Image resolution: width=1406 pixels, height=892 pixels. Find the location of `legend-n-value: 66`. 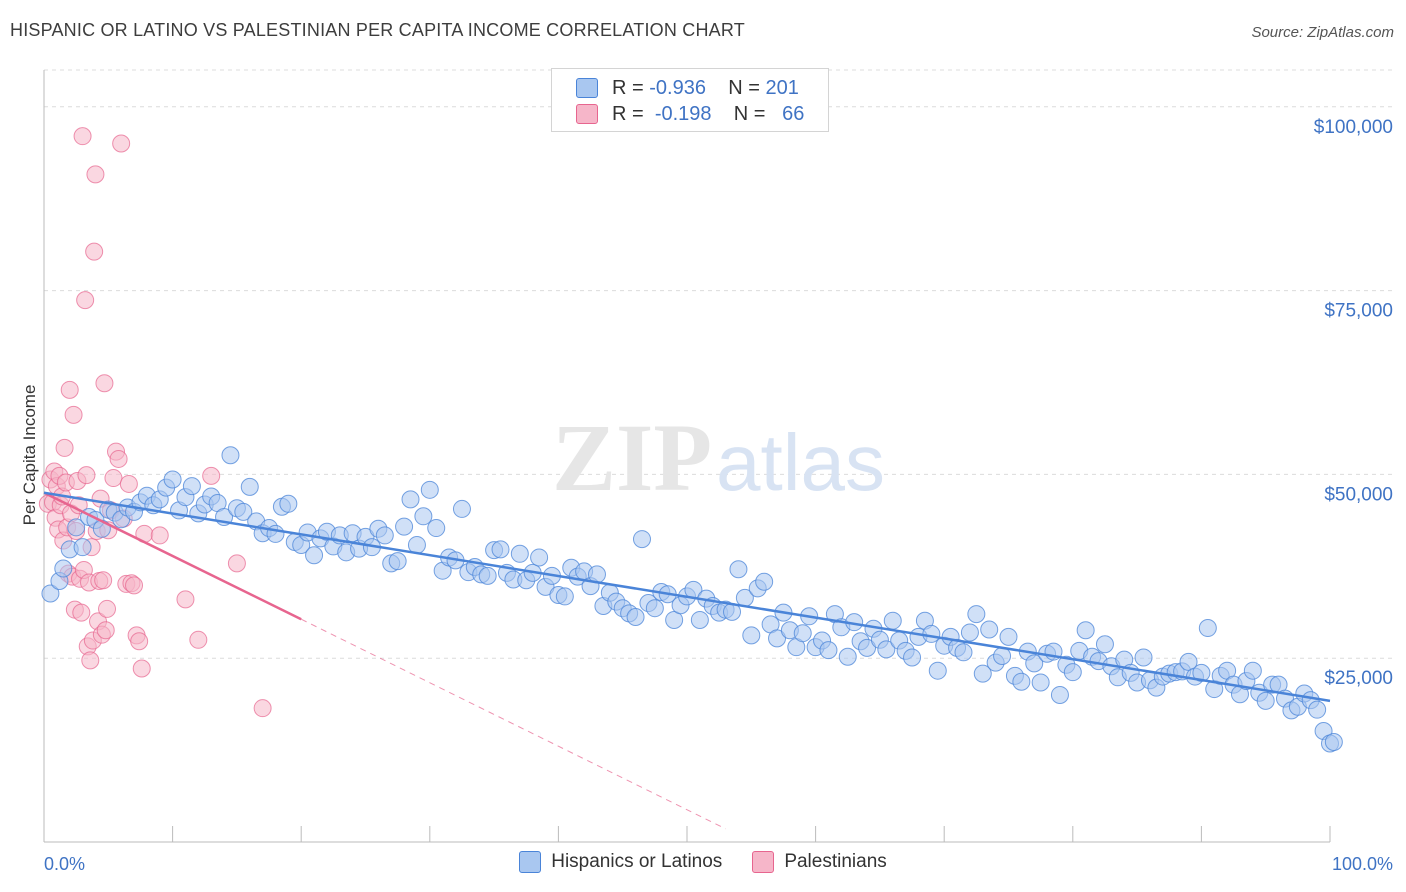

legend-n-value: 66 is located at coordinates (793, 113).